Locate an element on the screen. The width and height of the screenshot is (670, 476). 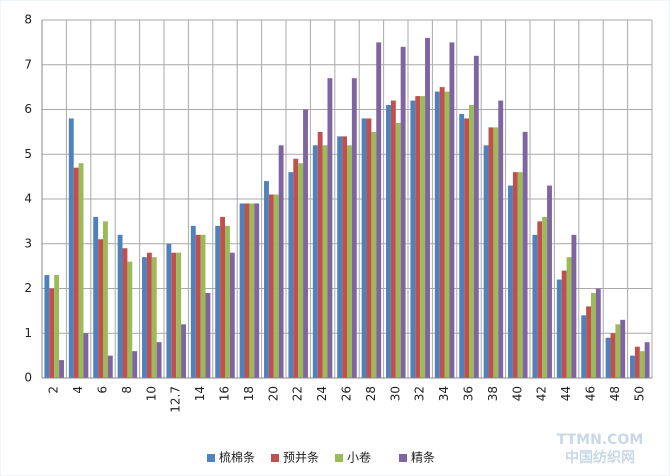
x-tick-label: 30 is located at coordinates (395, 393).